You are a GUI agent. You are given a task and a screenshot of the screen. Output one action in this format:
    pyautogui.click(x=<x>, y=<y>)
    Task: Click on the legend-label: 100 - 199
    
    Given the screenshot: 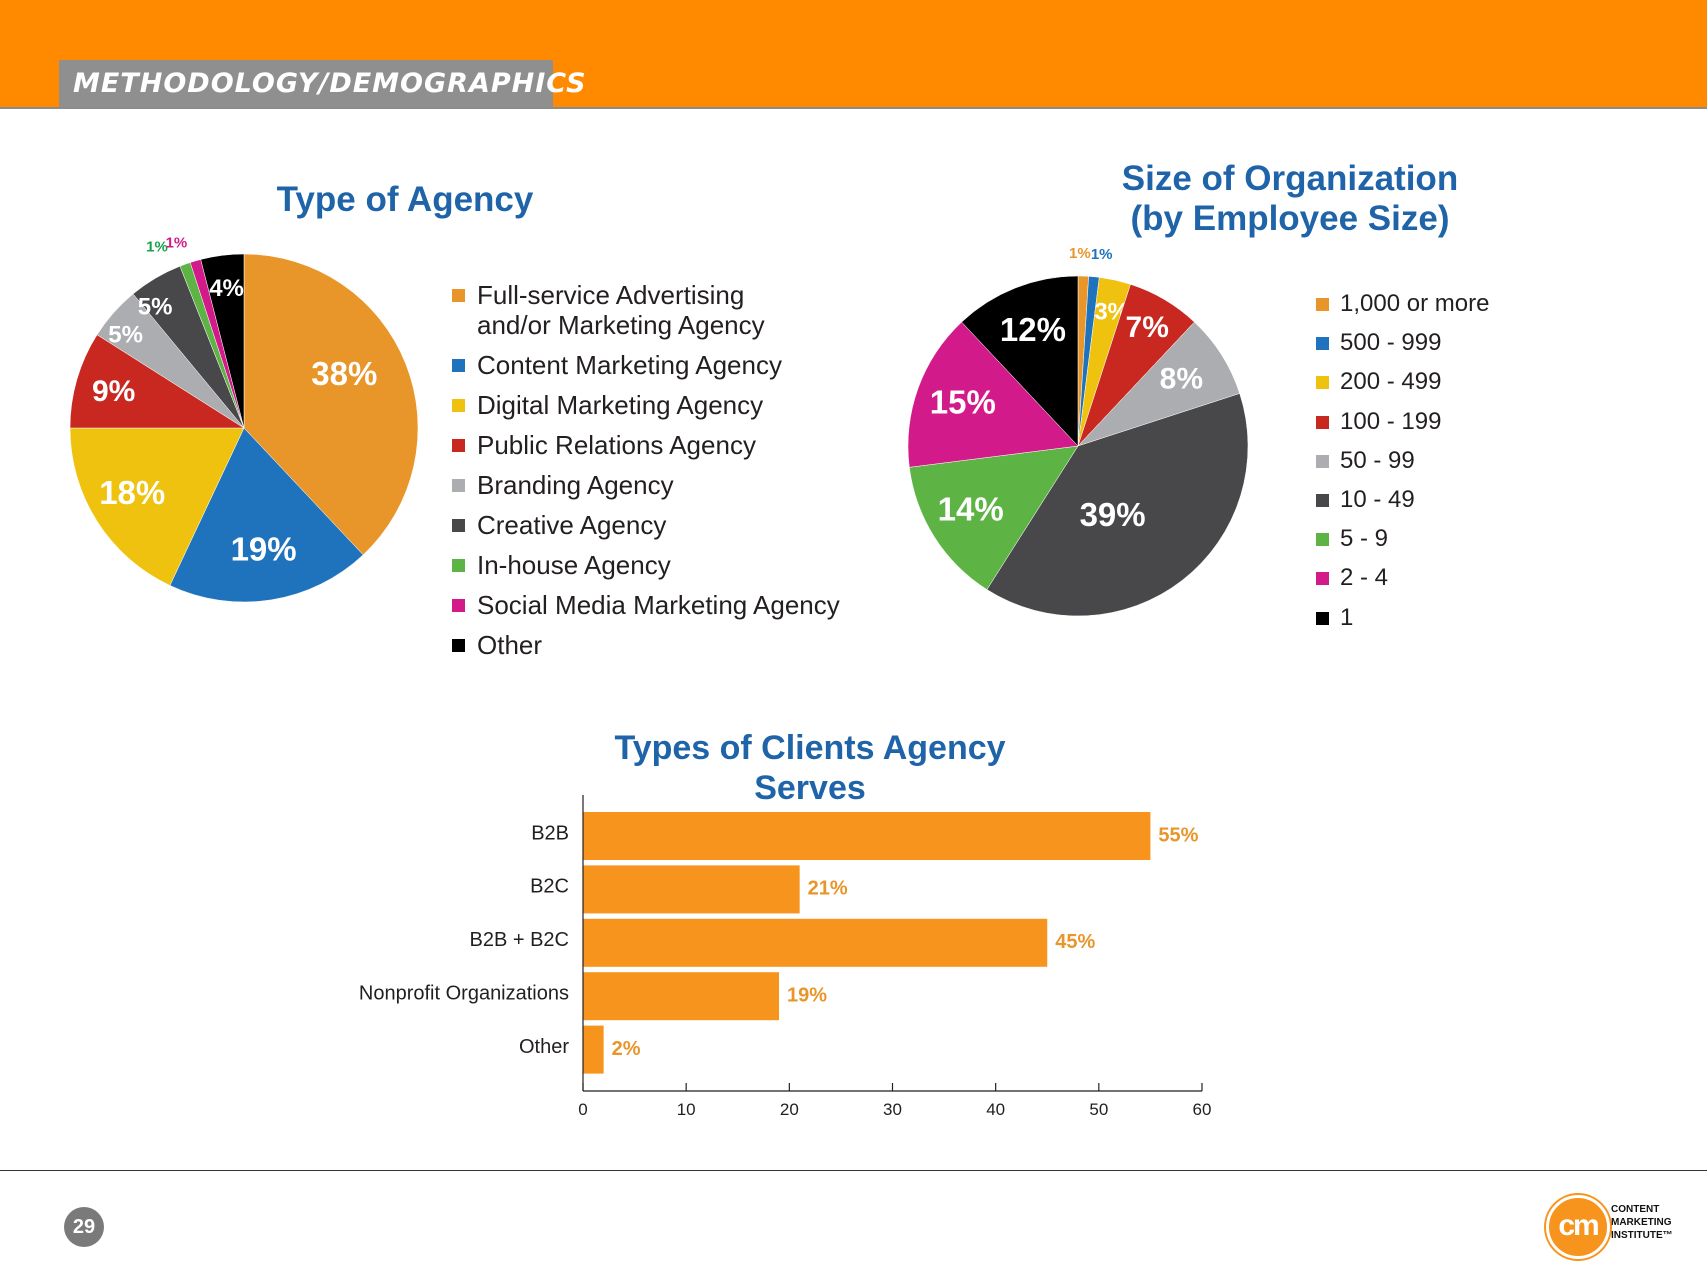 What is the action you would take?
    pyautogui.click(x=1391, y=421)
    